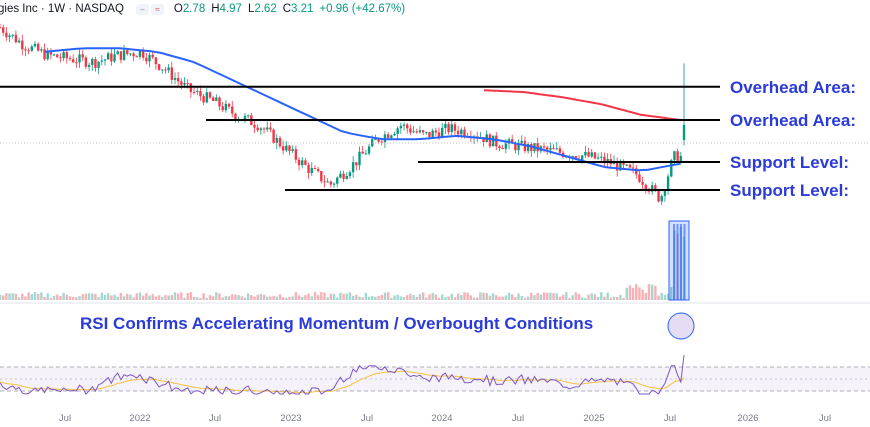 The image size is (870, 427). I want to click on x-tick-label: 2025, so click(593, 418).